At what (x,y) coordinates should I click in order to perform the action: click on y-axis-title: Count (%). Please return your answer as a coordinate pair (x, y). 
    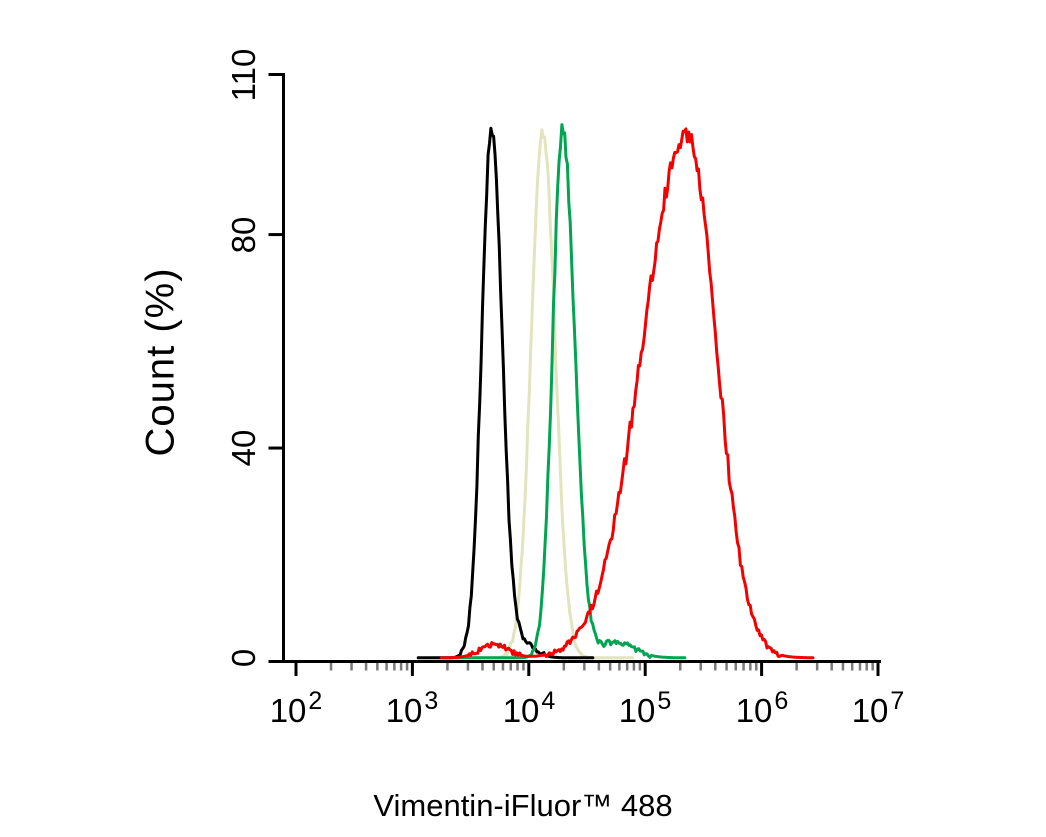
    Looking at the image, I should click on (160, 362).